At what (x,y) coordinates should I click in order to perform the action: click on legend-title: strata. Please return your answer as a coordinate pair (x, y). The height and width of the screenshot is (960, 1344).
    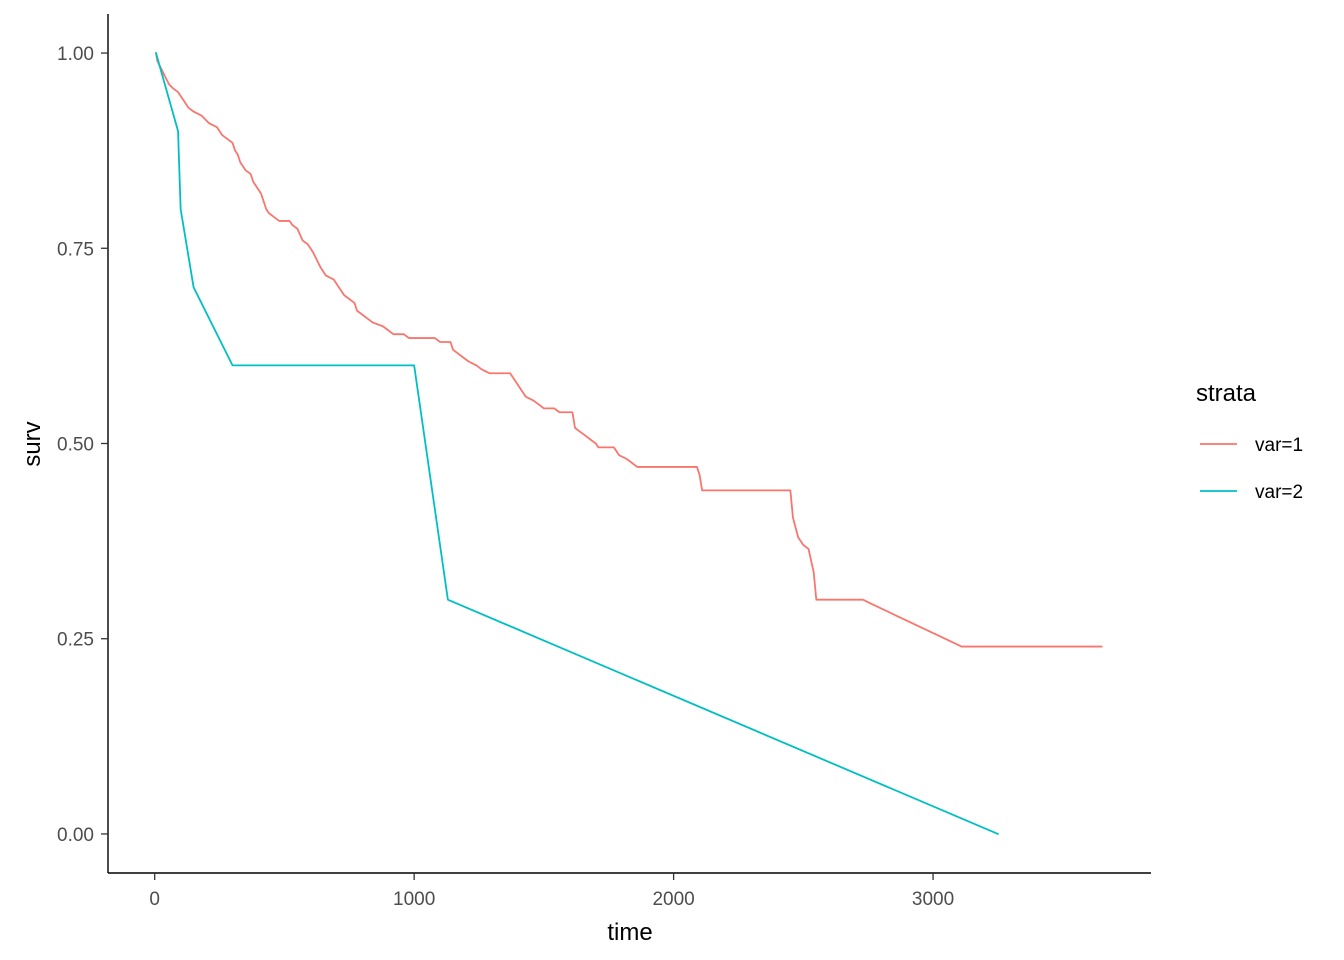
    Looking at the image, I should click on (1226, 393).